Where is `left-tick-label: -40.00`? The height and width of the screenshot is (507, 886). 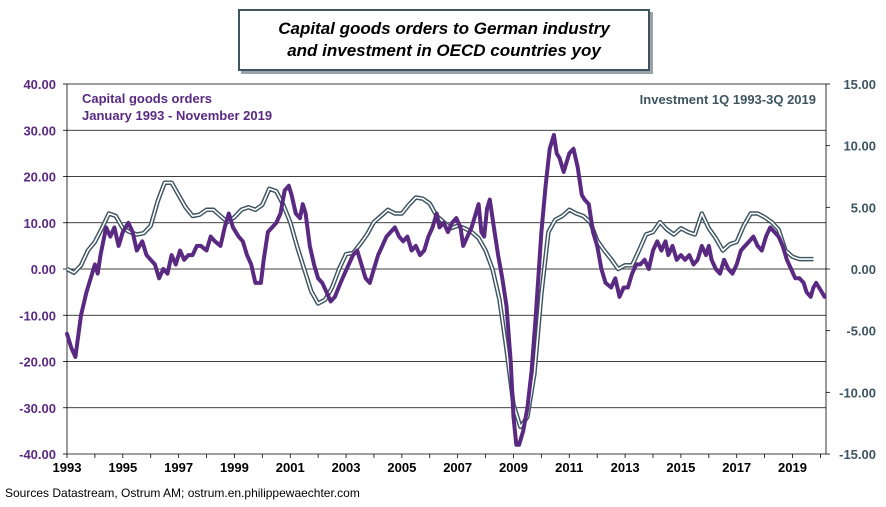
left-tick-label: -40.00 is located at coordinates (37, 454).